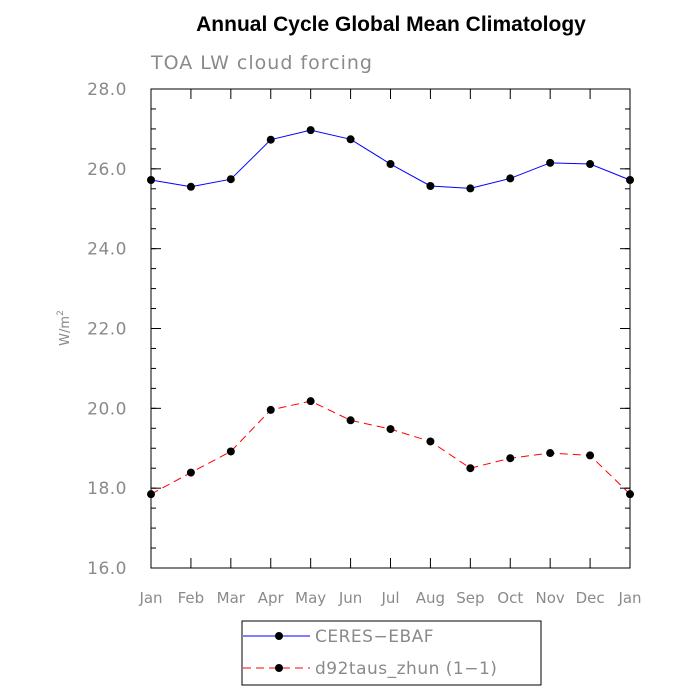 The width and height of the screenshot is (700, 700). Describe the element at coordinates (107, 489) in the screenshot. I see `y-tick-label: 18.0` at that location.